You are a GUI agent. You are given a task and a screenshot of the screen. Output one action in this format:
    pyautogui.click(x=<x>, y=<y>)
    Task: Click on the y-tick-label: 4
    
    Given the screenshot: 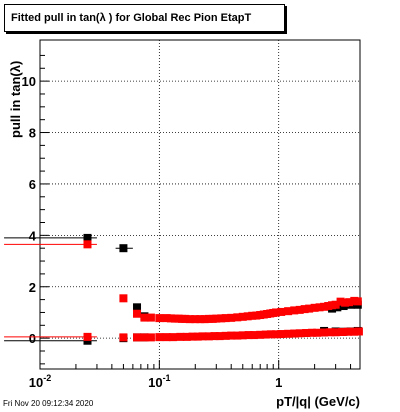 What is the action you would take?
    pyautogui.click(x=33, y=235)
    